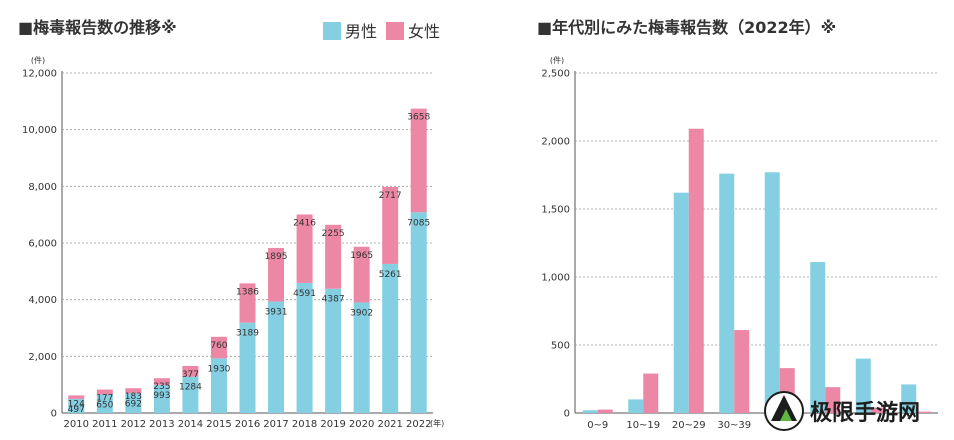 This screenshot has height=440, width=954. Describe the element at coordinates (361, 31) in the screenshot. I see `legend-label-male: 男性` at that location.